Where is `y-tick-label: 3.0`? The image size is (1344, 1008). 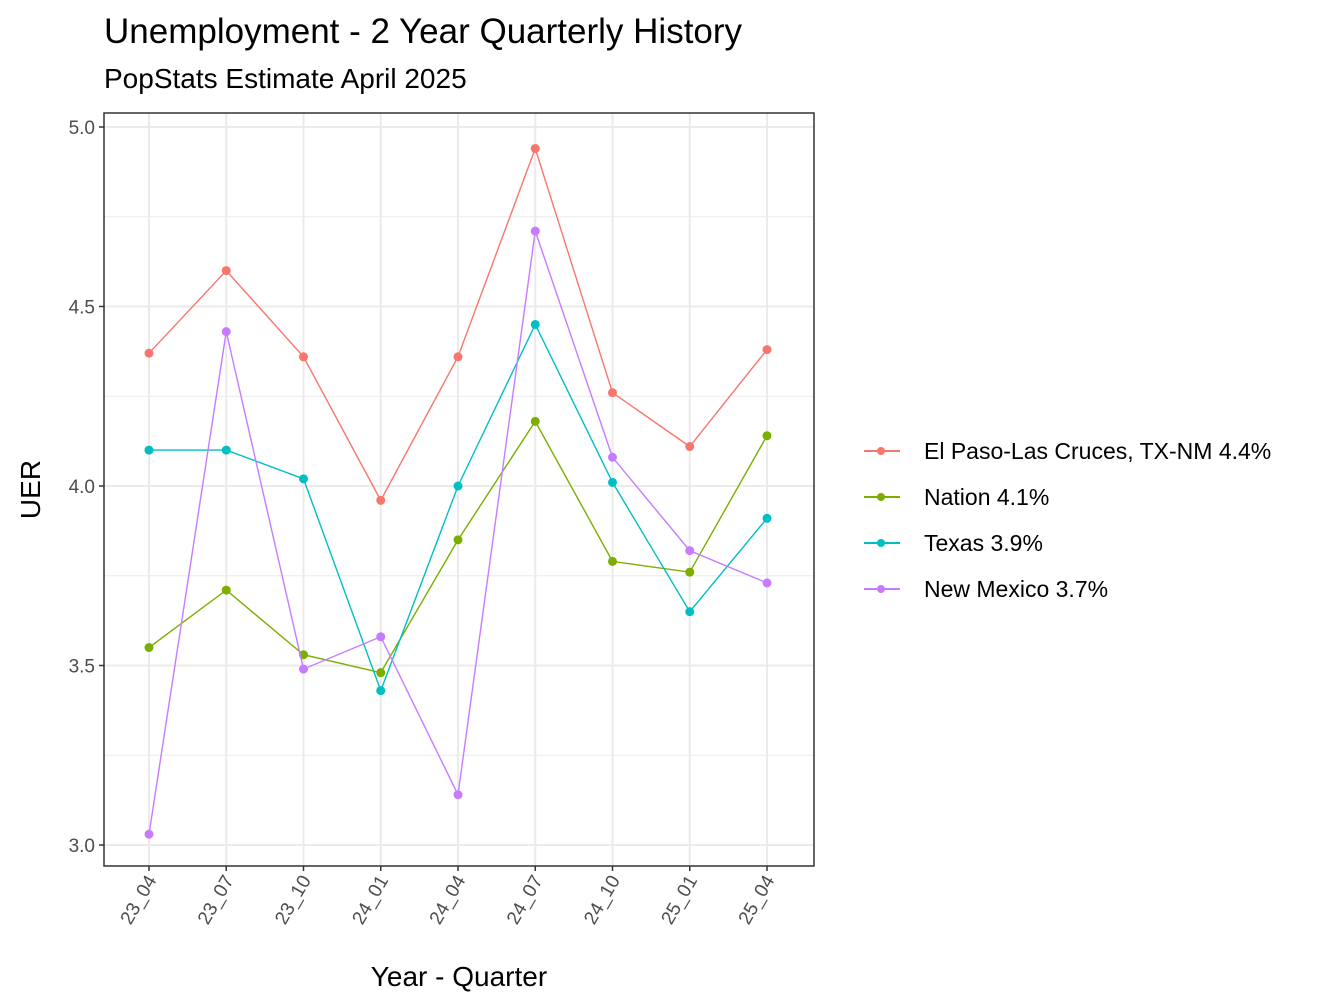 y-tick-label: 3.0 is located at coordinates (82, 846).